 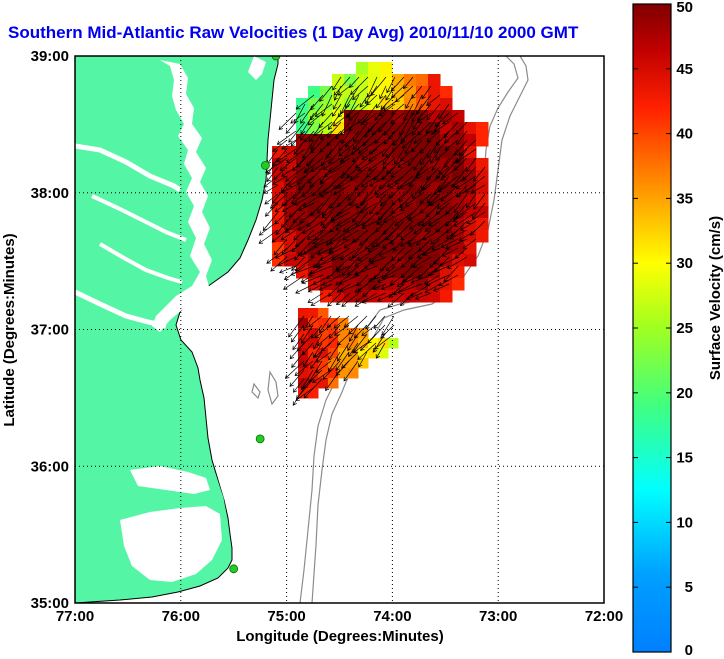 What do you see at coordinates (255, 315) in the screenshot?
I see `radar-stations` at bounding box center [255, 315].